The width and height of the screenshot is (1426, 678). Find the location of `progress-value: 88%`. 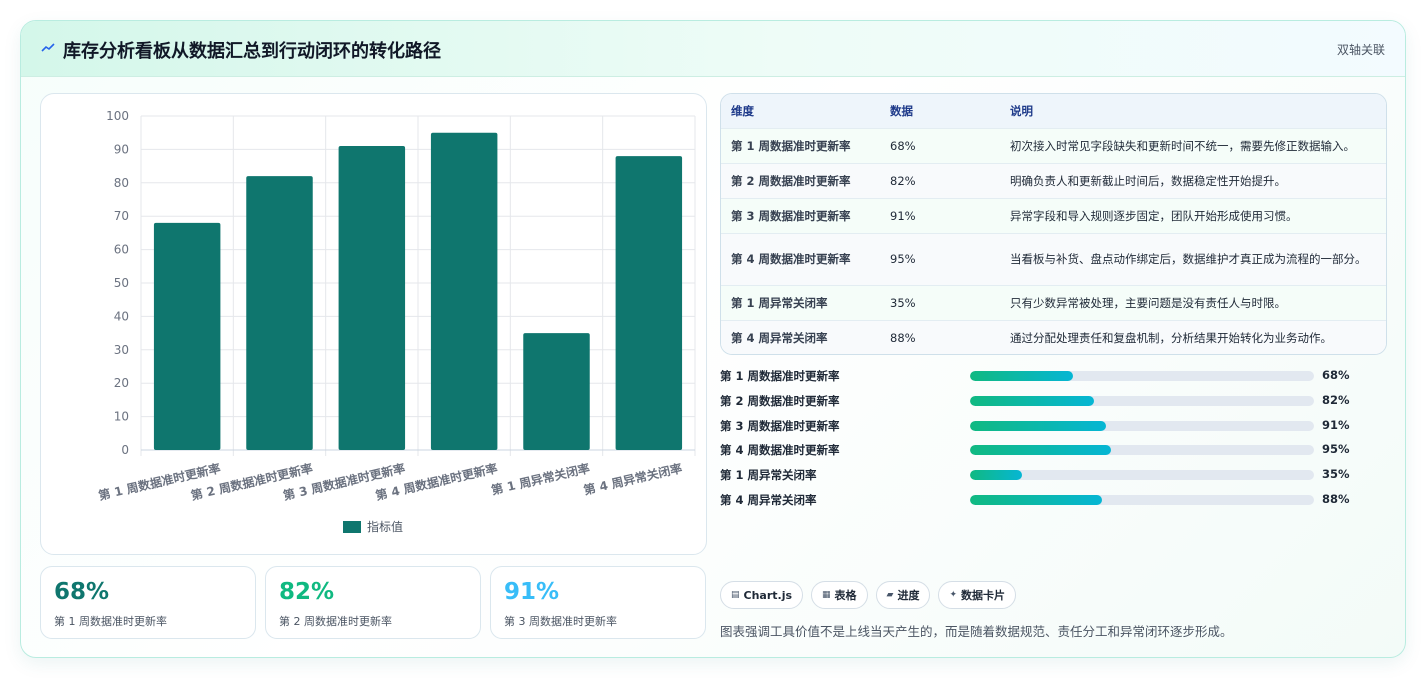

progress-value: 88% is located at coordinates (1336, 498).